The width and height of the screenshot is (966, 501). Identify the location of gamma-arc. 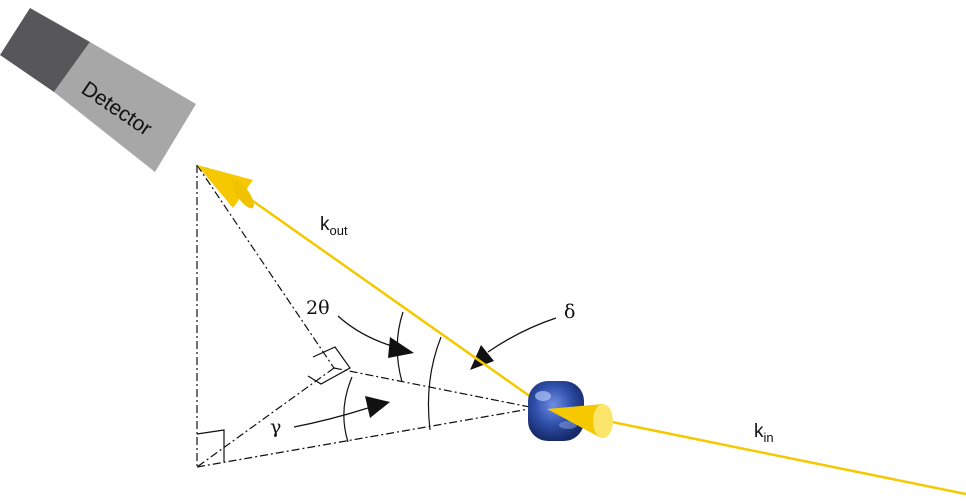
(348, 409).